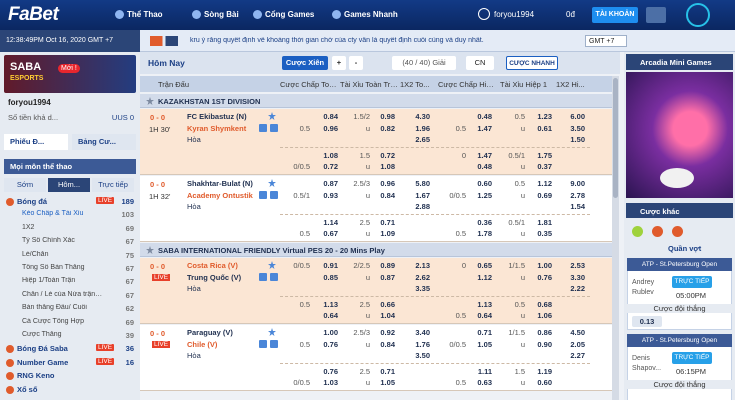 This screenshot has width=735, height=400. Describe the element at coordinates (544, 155) in the screenshot. I see `odds: 1.75` at that location.